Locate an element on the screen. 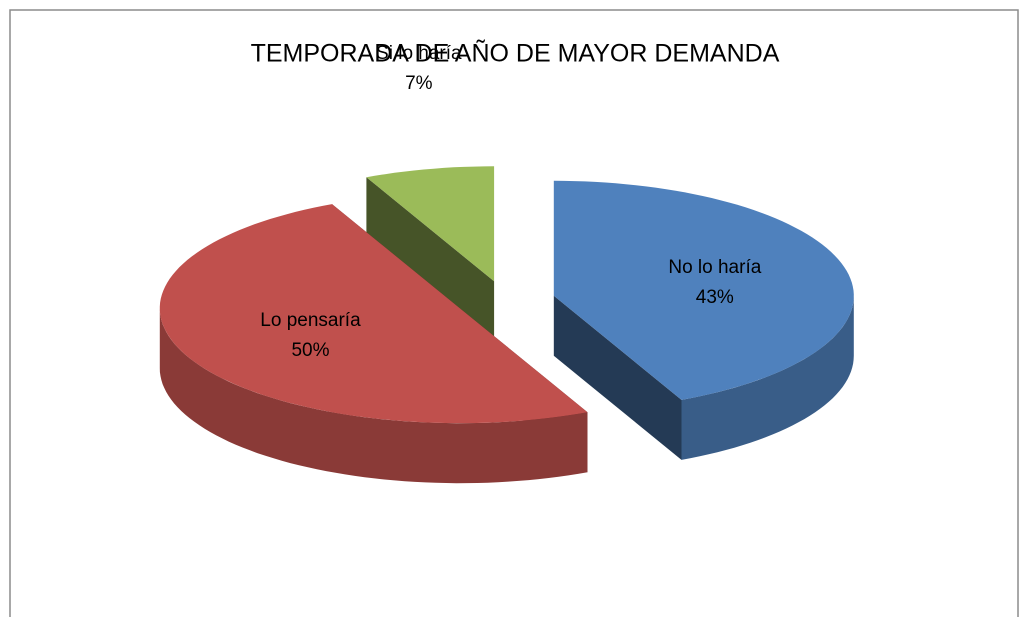 The height and width of the screenshot is (617, 1025). data-label-value: 43% is located at coordinates (715, 297).